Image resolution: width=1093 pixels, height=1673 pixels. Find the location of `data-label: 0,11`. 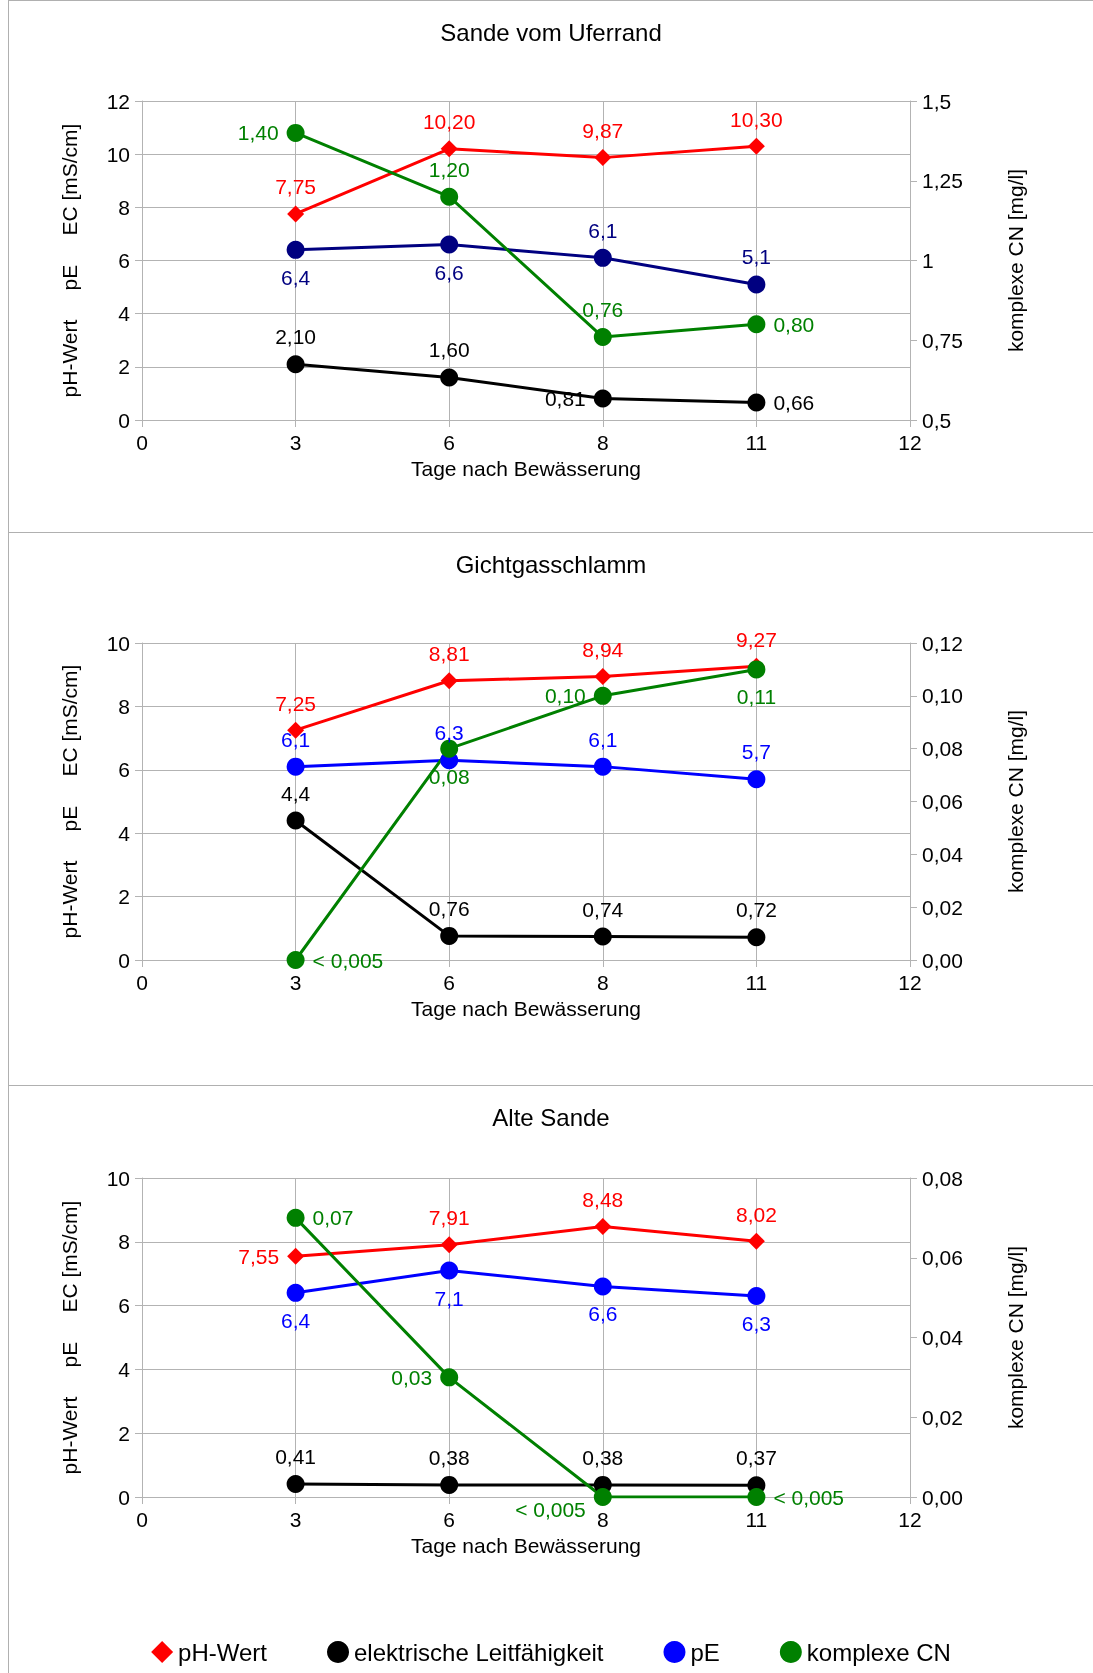

data-label: 0,11 is located at coordinates (756, 697).